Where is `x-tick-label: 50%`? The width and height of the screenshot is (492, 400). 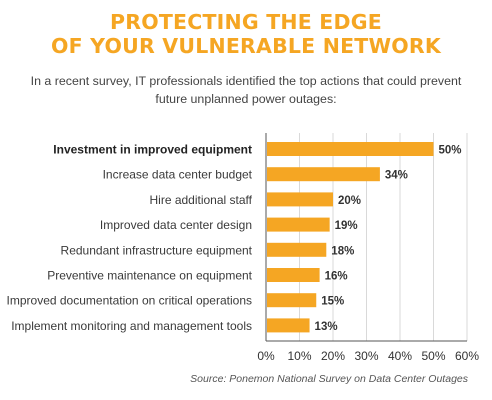 x-tick-label: 50% is located at coordinates (433, 356).